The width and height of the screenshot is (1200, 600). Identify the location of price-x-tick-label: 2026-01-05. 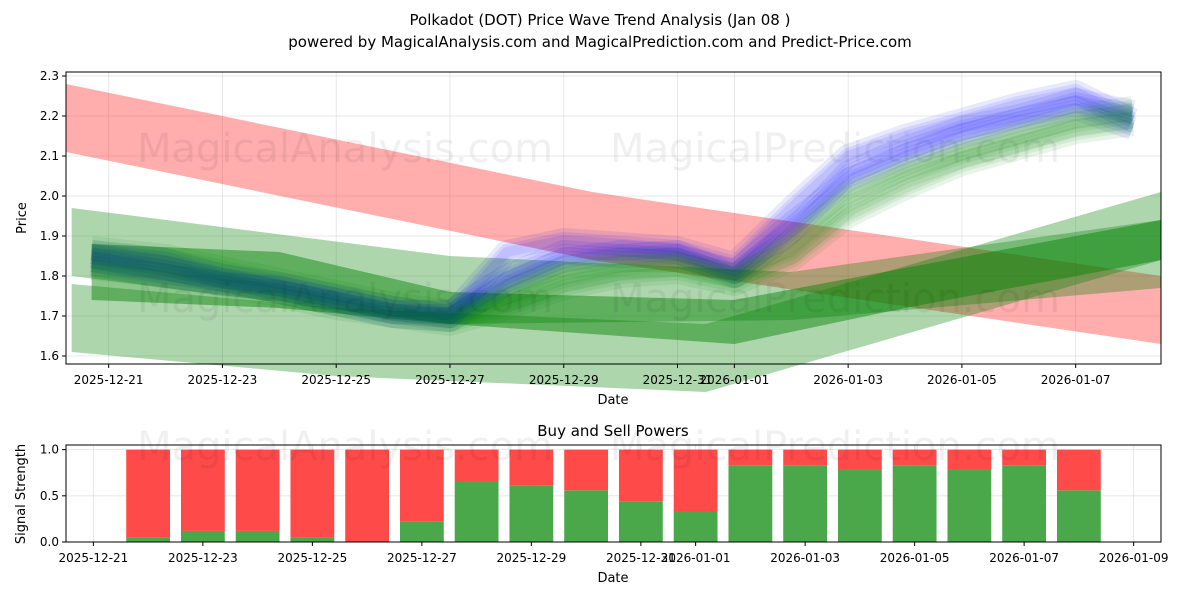
(962, 380).